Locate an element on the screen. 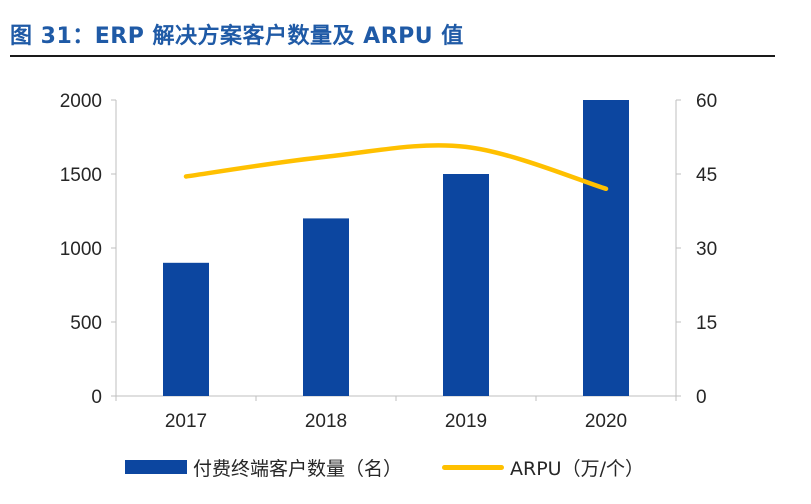 The width and height of the screenshot is (811, 504). legend-line-swatch is located at coordinates (473, 467).